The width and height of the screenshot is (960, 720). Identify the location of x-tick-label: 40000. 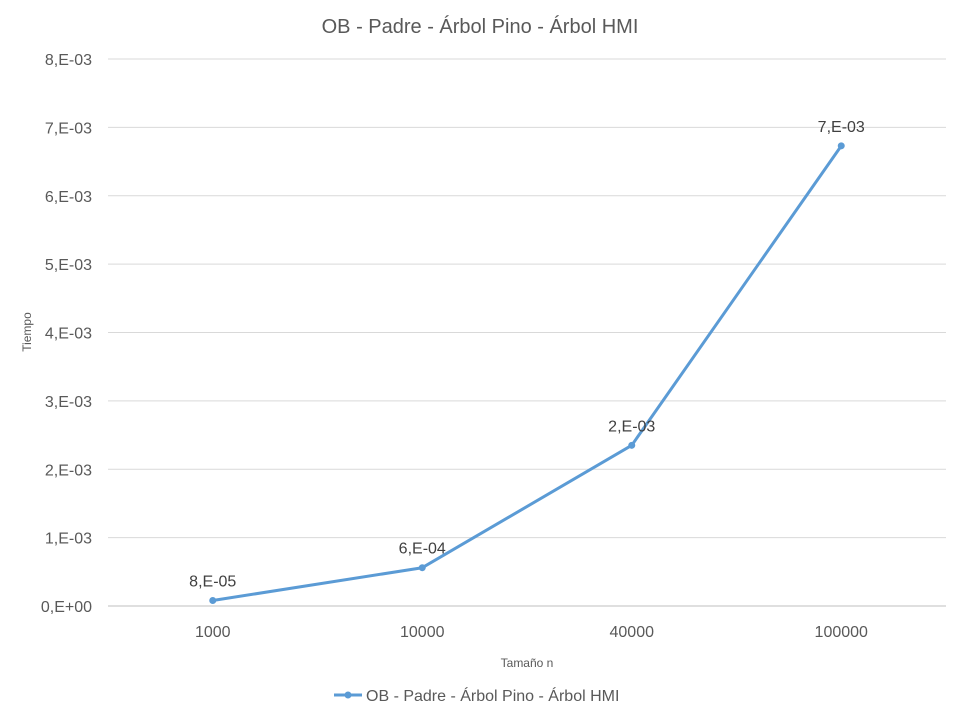
(632, 632).